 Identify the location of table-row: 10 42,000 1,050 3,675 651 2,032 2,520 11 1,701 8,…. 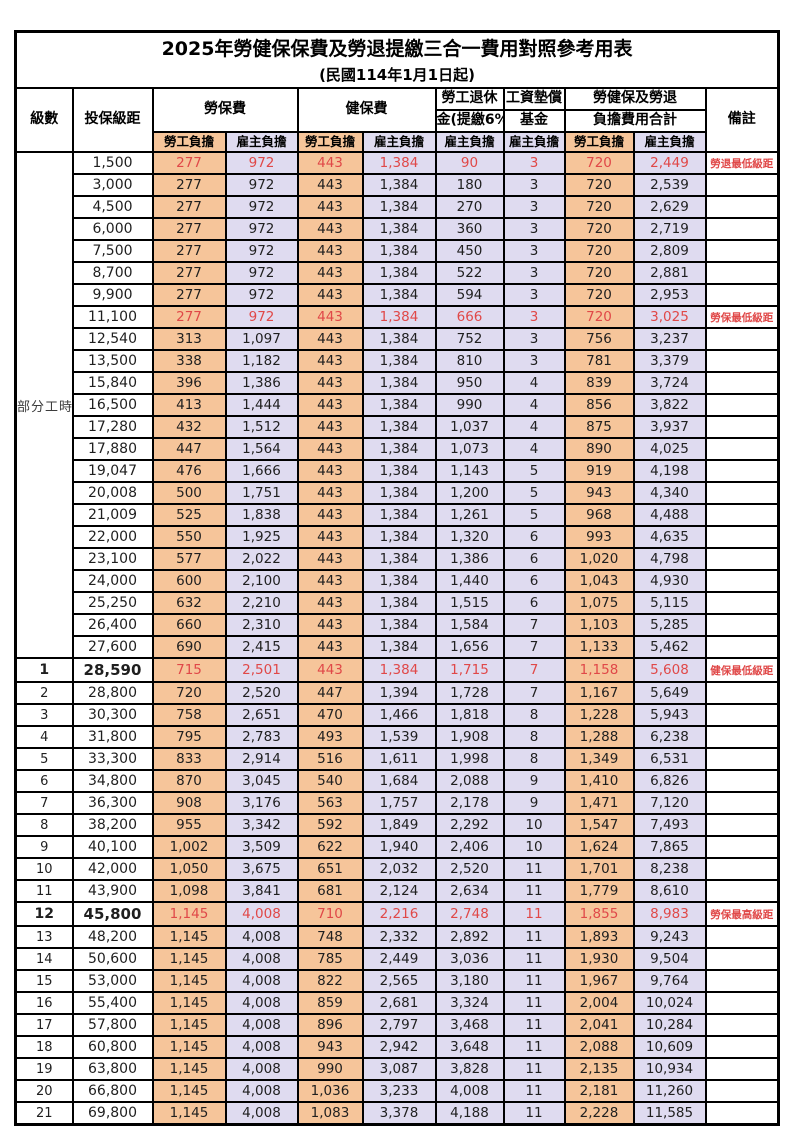
(397, 869).